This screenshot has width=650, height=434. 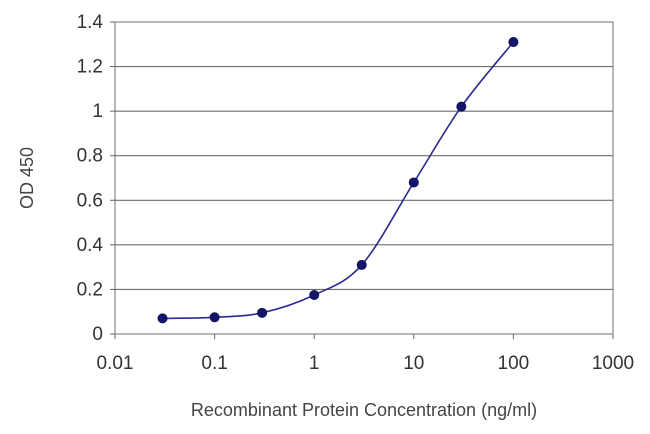 What do you see at coordinates (97, 111) in the screenshot?
I see `y-tick-label: 1` at bounding box center [97, 111].